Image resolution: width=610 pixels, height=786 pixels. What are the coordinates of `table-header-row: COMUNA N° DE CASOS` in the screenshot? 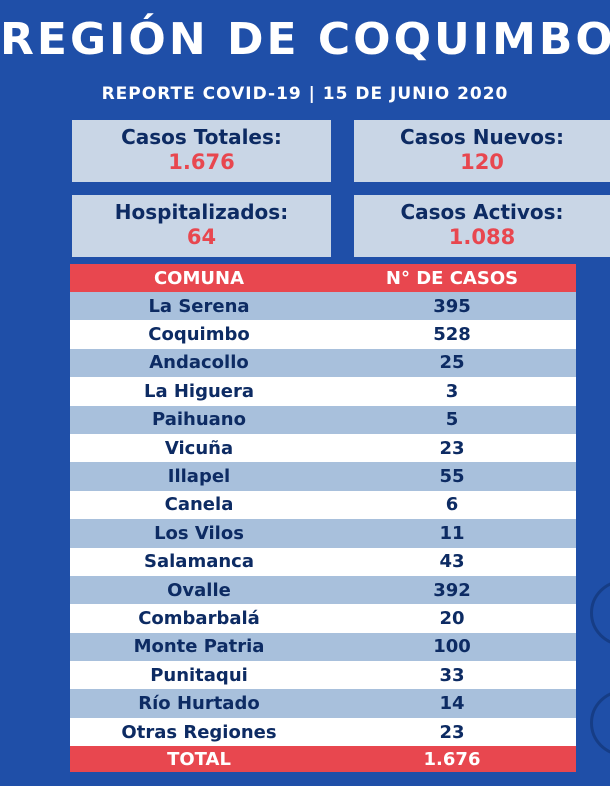 It's located at (323, 278).